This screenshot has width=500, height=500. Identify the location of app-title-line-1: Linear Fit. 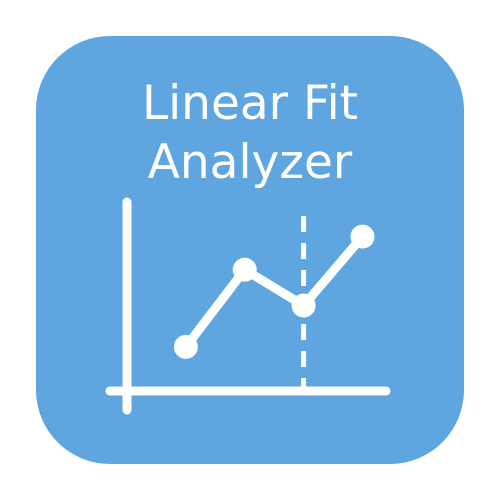
(250, 103).